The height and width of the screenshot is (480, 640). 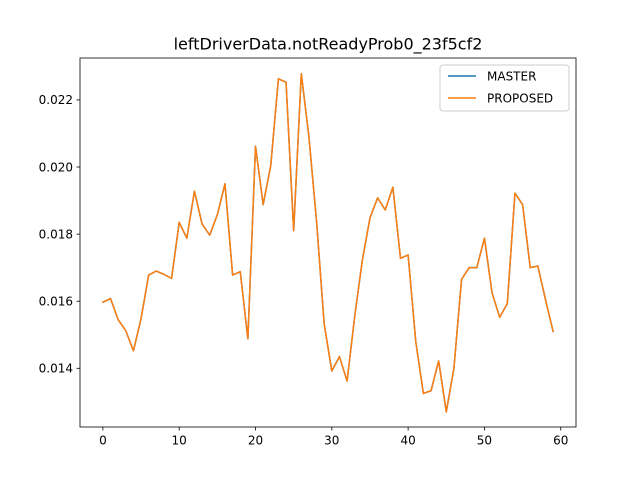 I want to click on x-tick-label: 60, so click(x=560, y=441).